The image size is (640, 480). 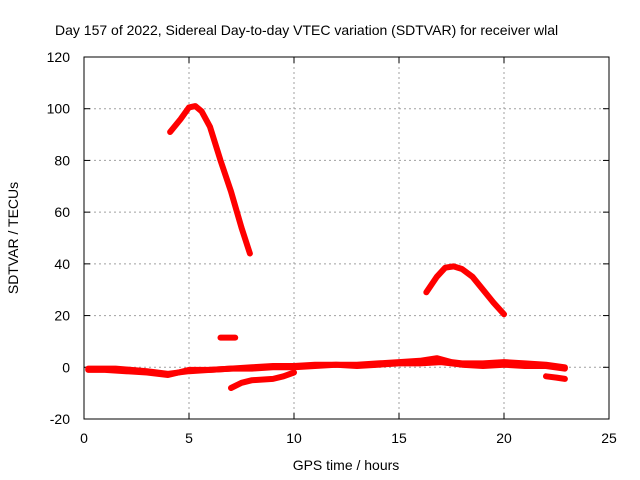 What do you see at coordinates (60, 419) in the screenshot?
I see `y-tick-label: -20` at bounding box center [60, 419].